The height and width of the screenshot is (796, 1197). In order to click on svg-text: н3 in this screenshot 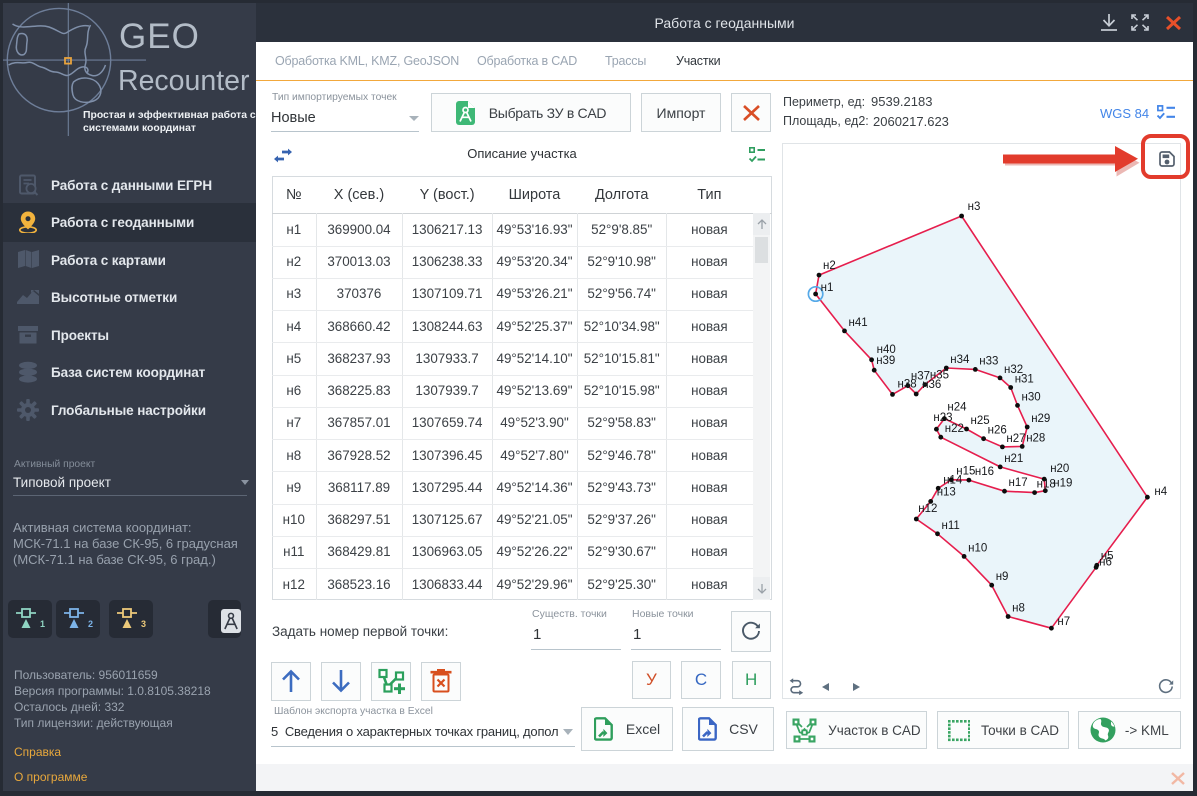, I will do `click(973, 207)`.